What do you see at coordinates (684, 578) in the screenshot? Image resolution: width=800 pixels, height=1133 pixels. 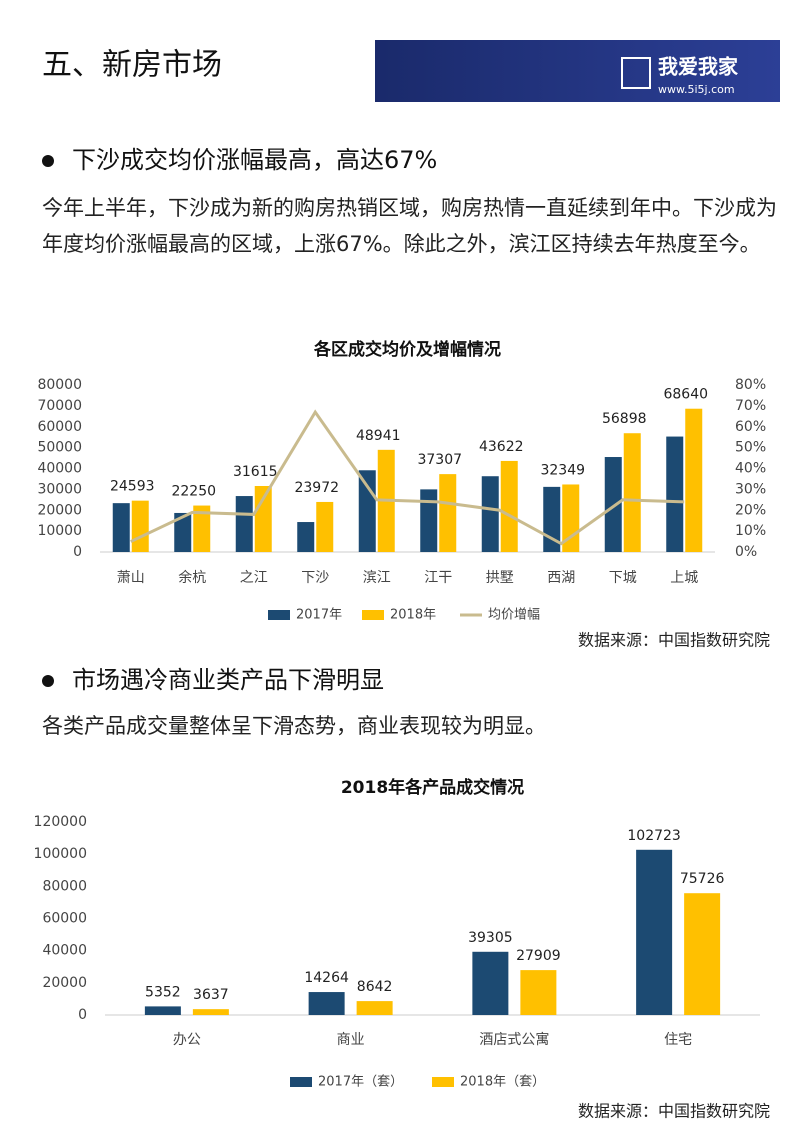 I see `x-tick-label: 上城` at bounding box center [684, 578].